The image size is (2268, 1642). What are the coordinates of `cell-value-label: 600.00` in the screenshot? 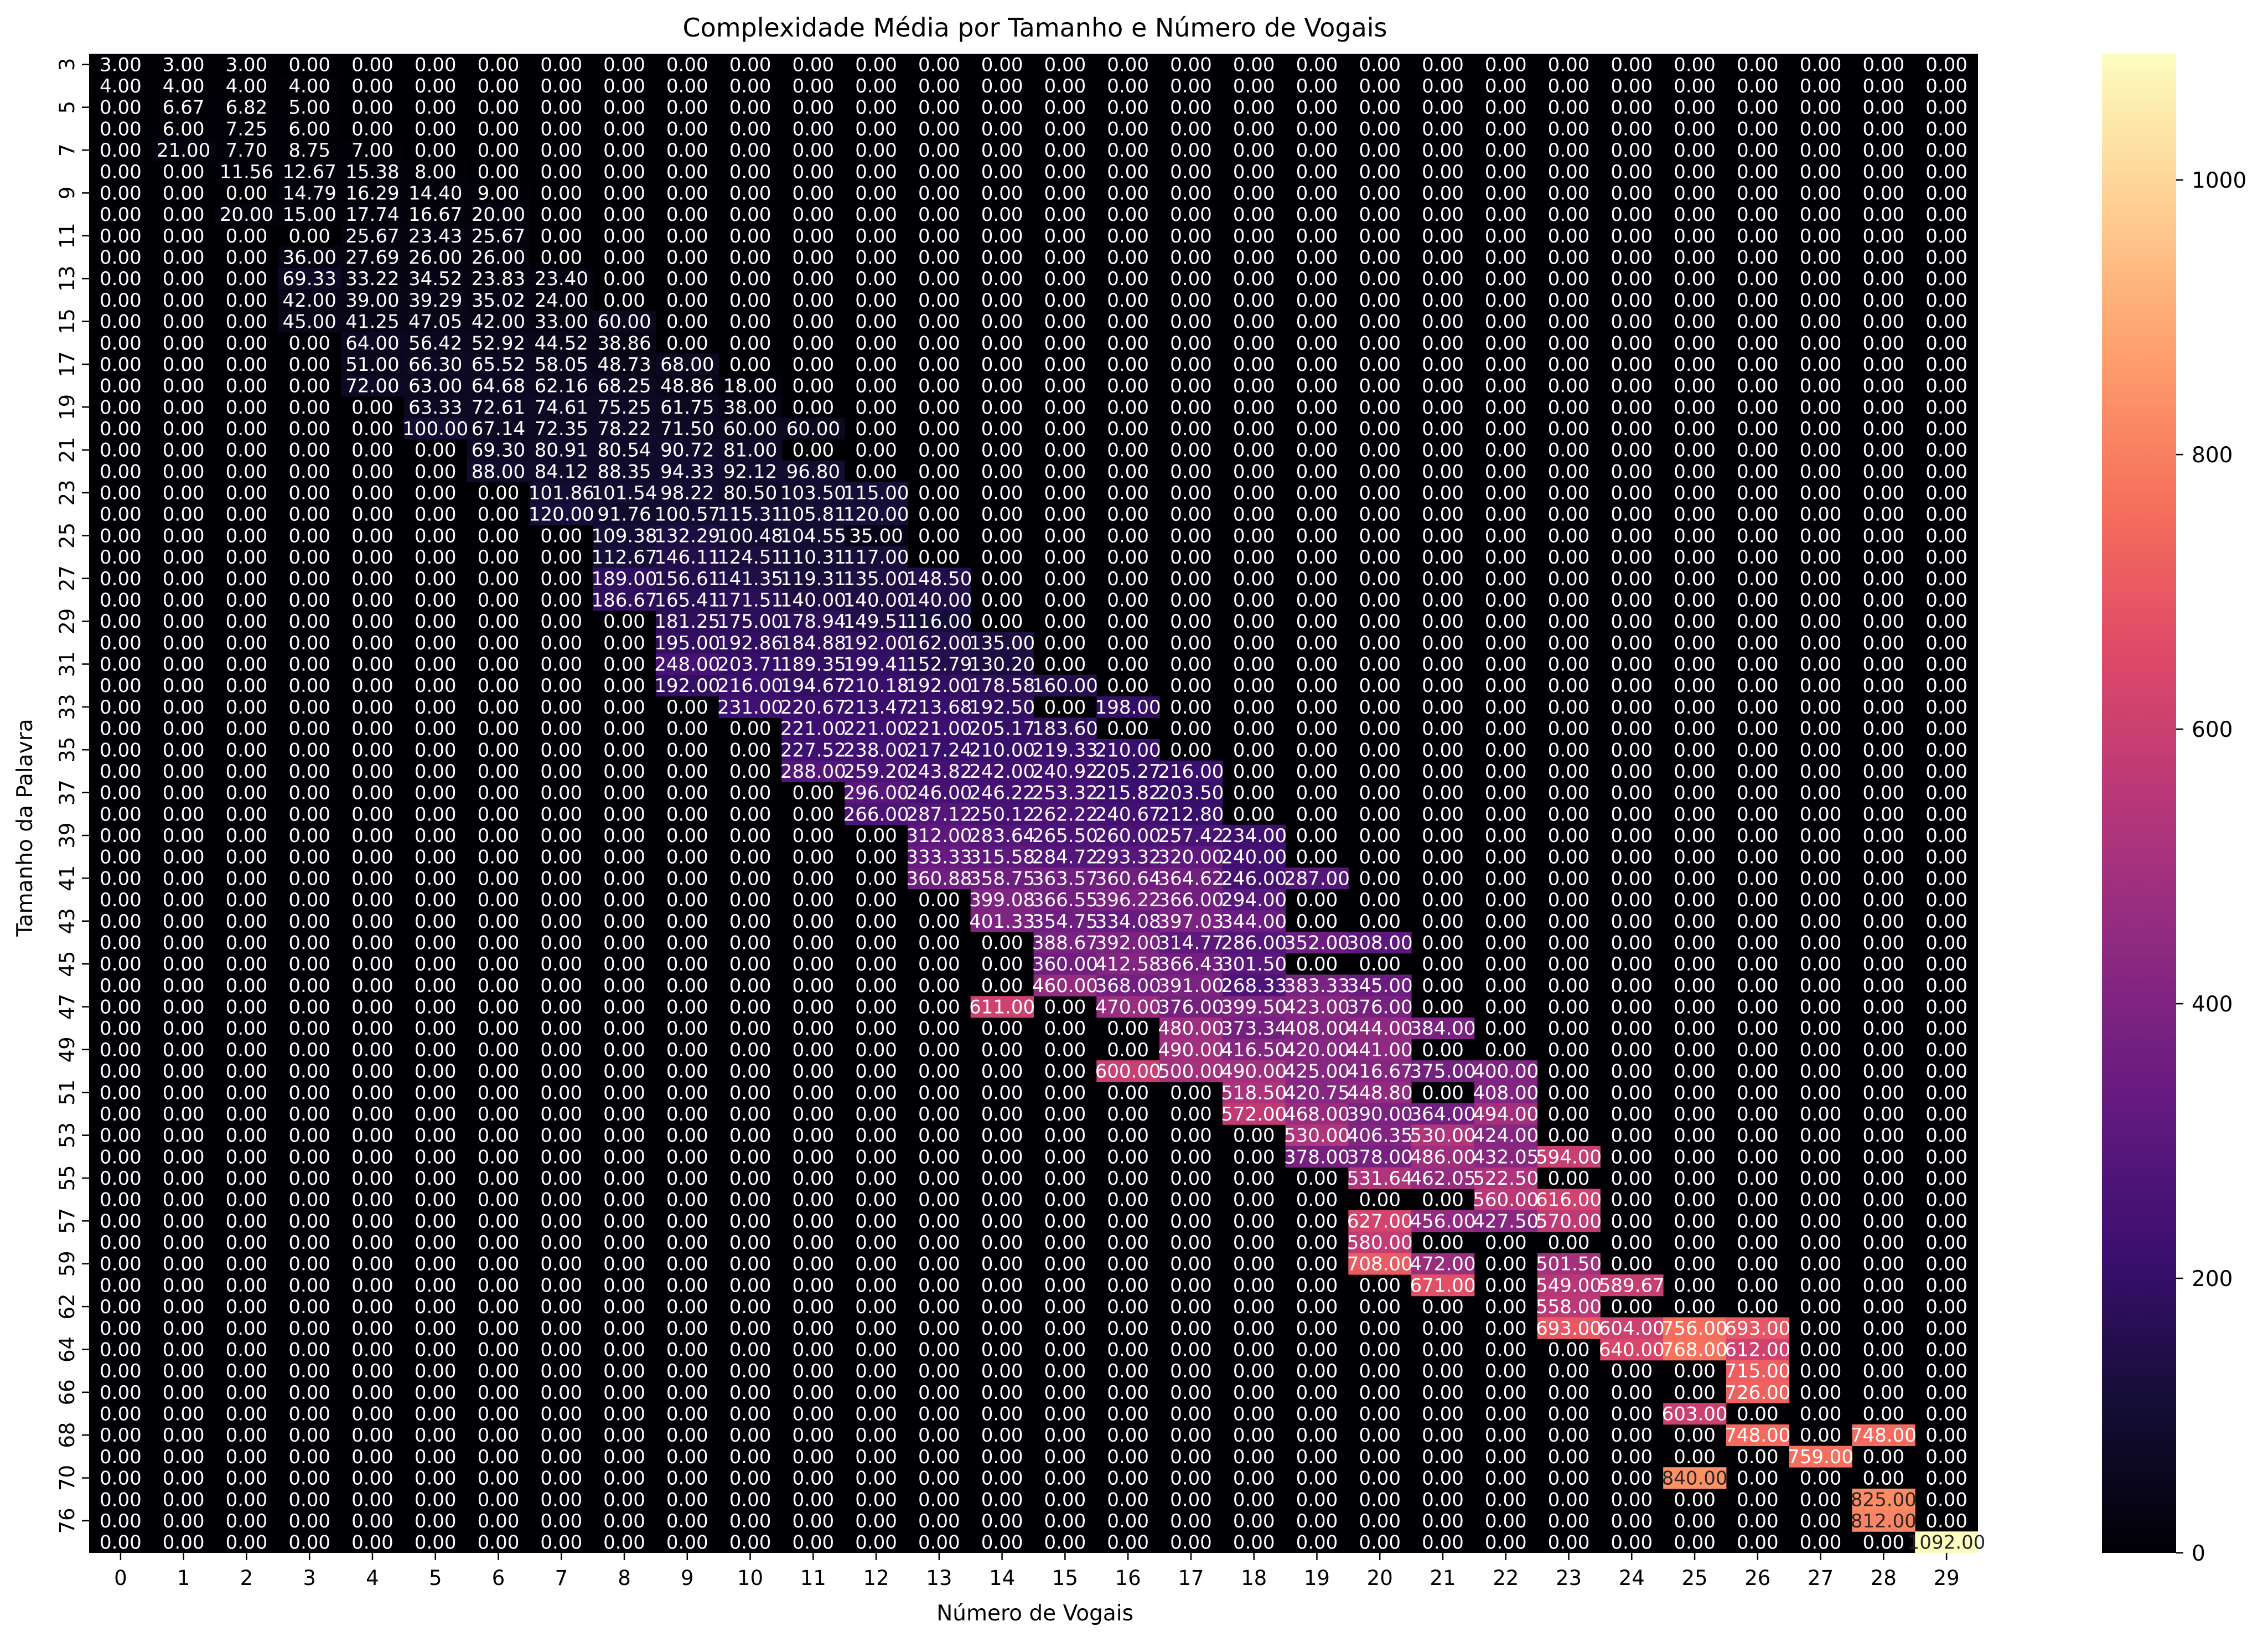 It's located at (1128, 1072).